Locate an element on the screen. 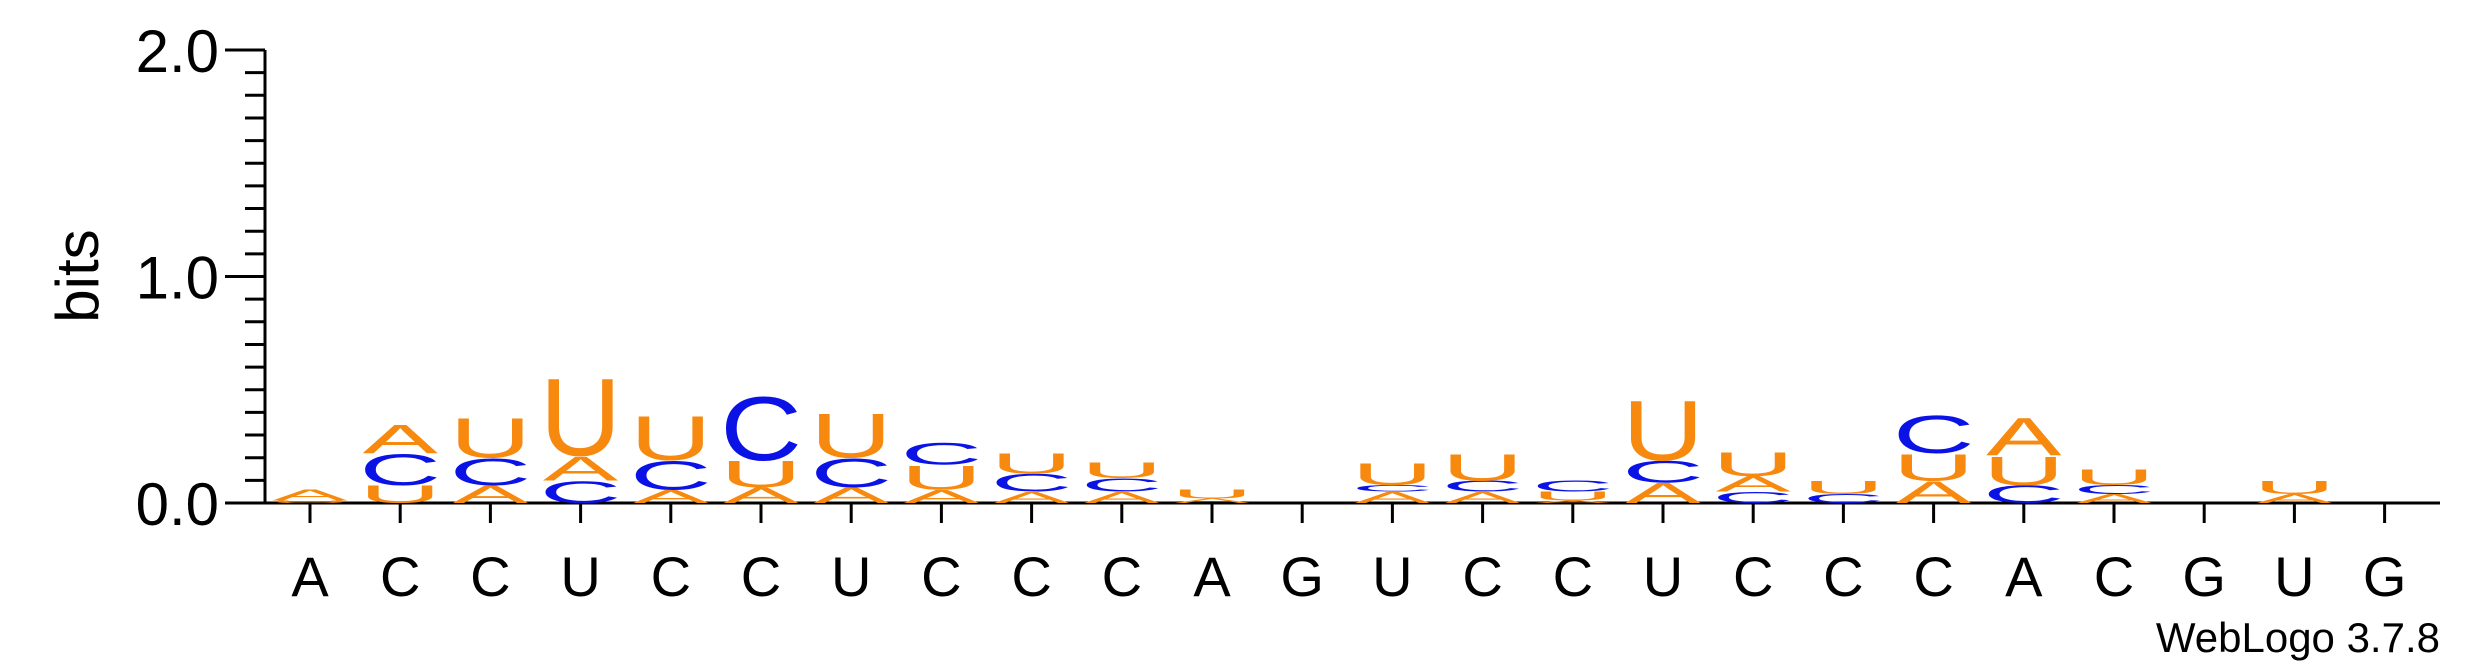 The image size is (2475, 667). logo-column: UCA is located at coordinates (400, 463).